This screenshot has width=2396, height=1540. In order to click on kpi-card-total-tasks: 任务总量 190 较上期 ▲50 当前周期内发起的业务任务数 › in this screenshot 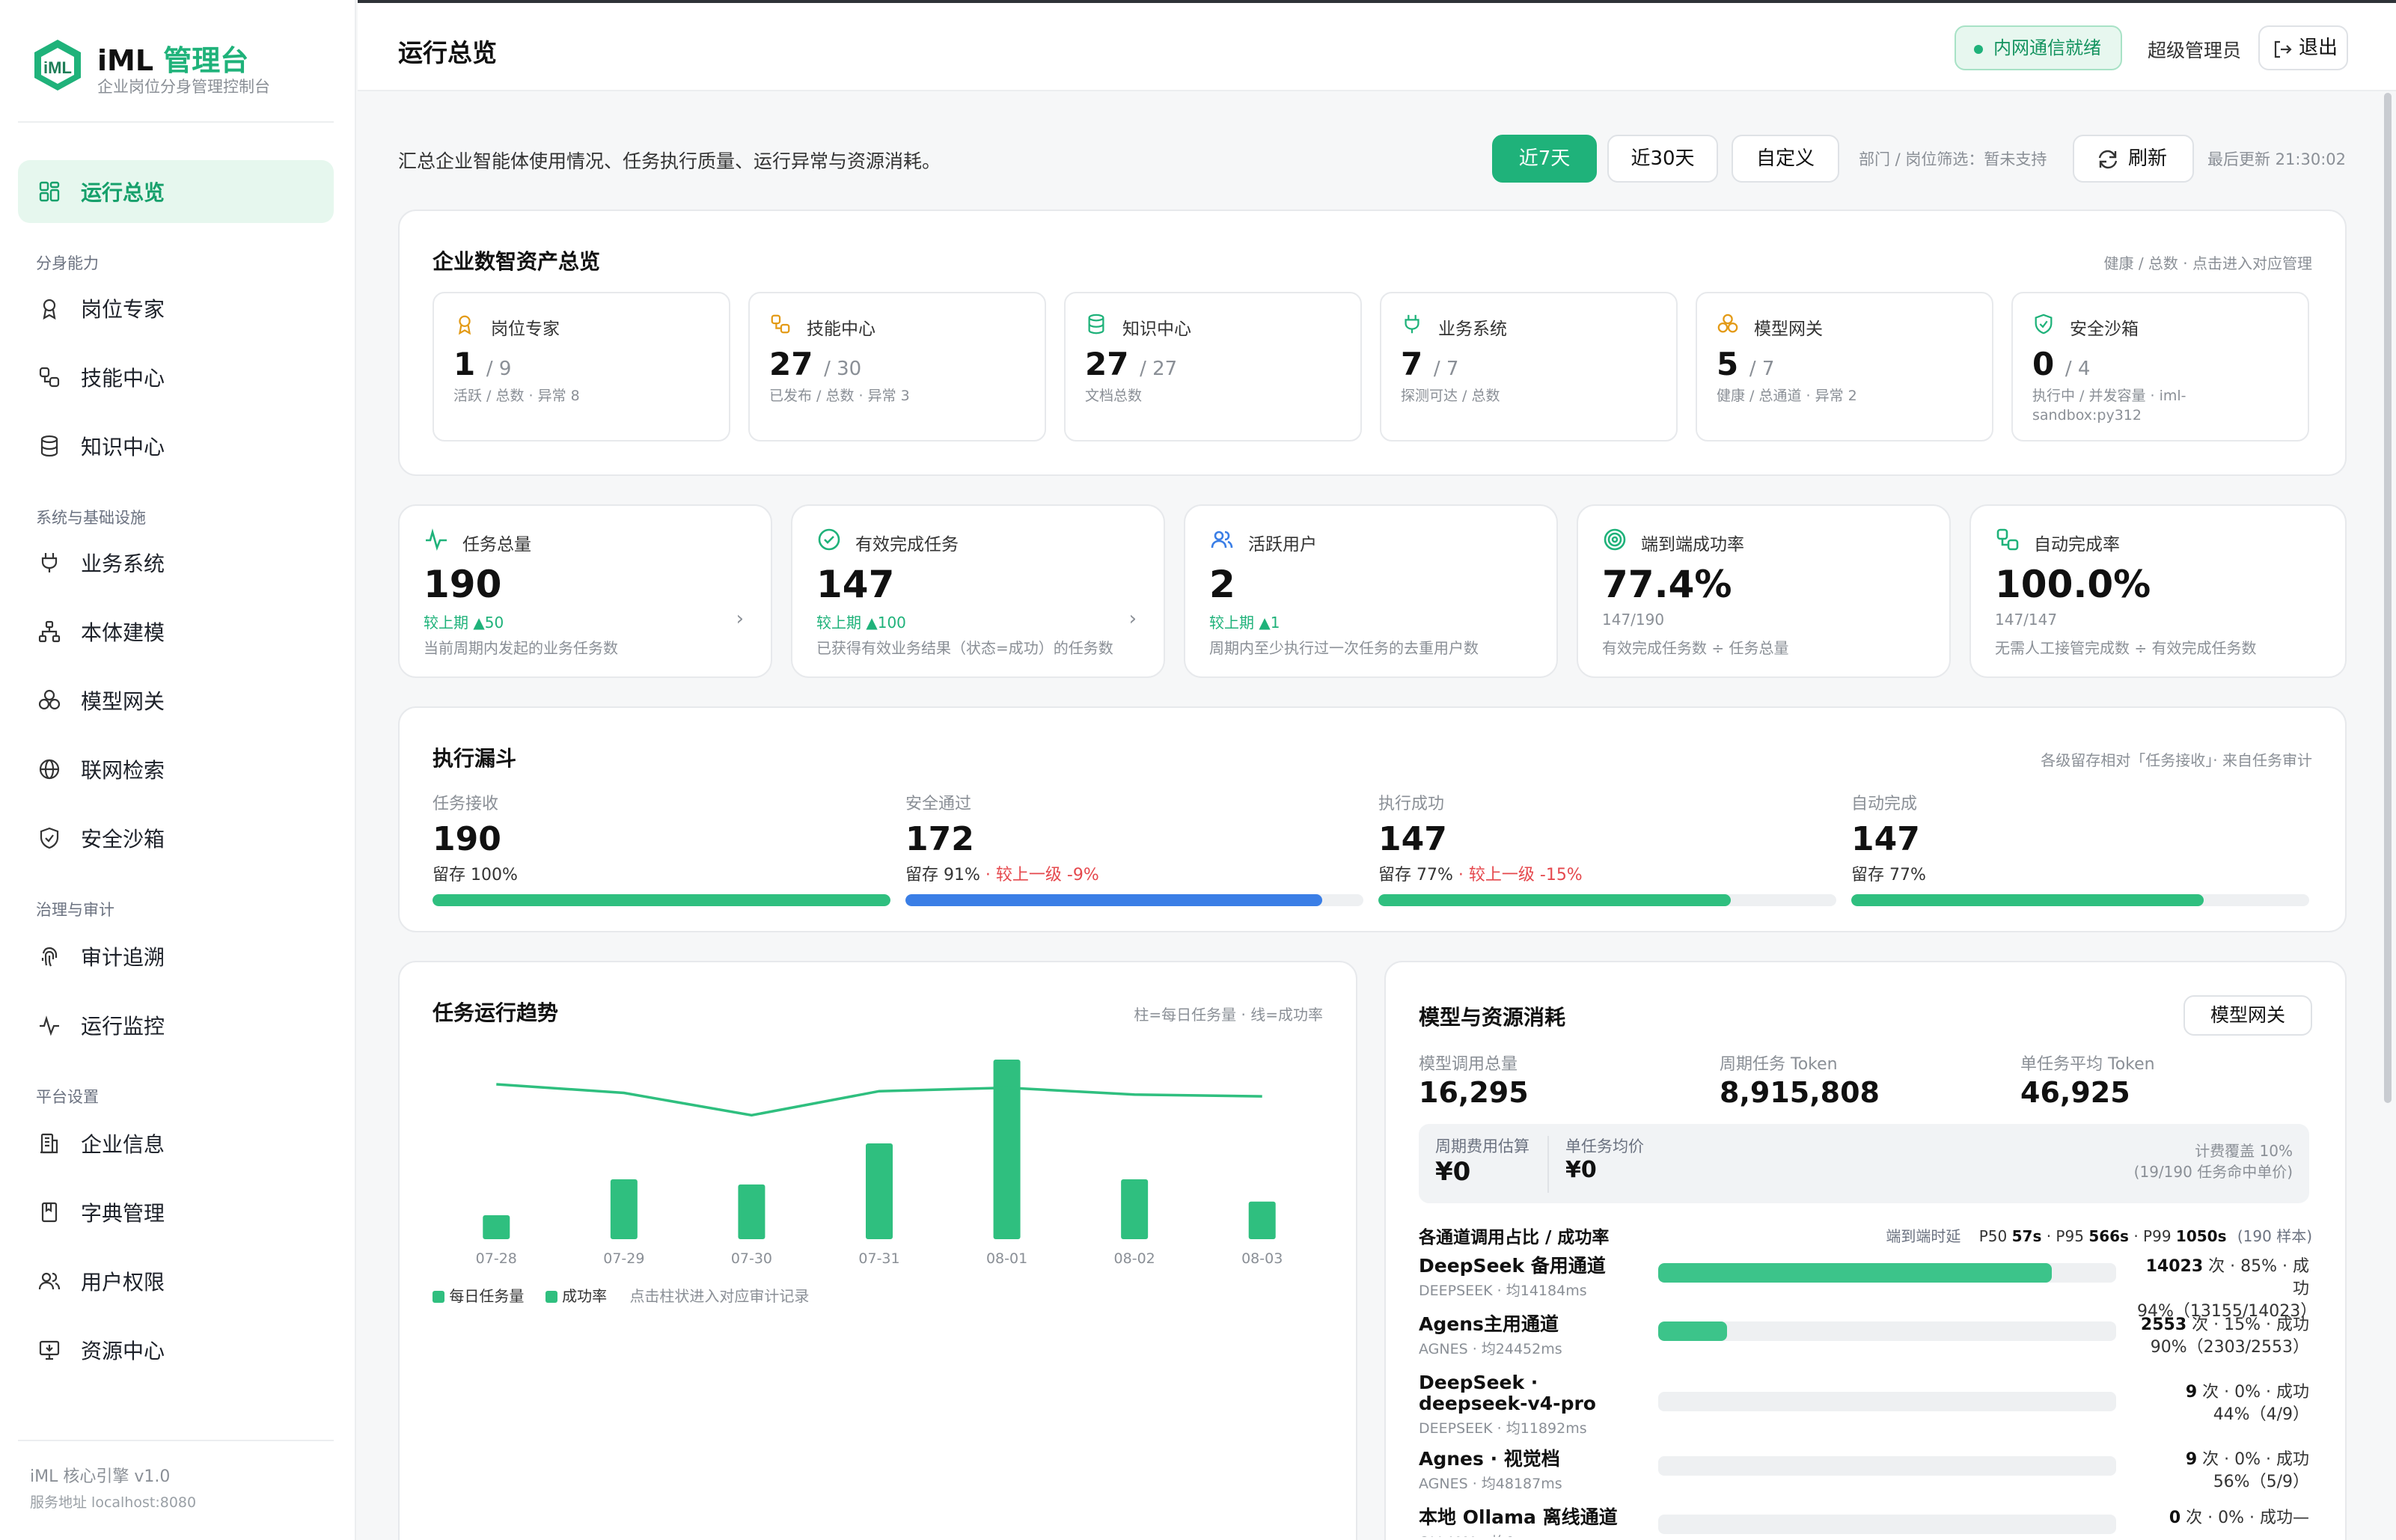, I will do `click(585, 591)`.